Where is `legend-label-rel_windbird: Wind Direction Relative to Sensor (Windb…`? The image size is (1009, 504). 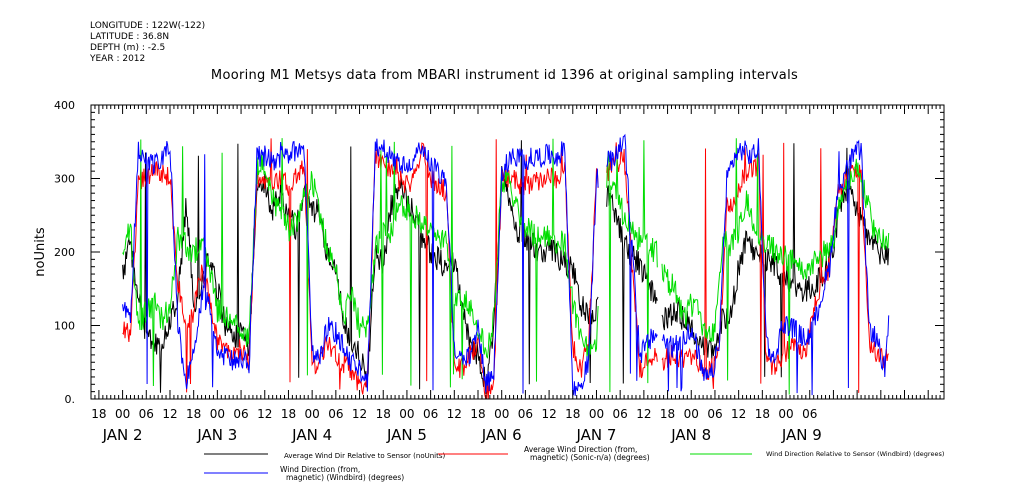
legend-label-rel_windbird: Wind Direction Relative to Sensor (Windb… is located at coordinates (855, 454).